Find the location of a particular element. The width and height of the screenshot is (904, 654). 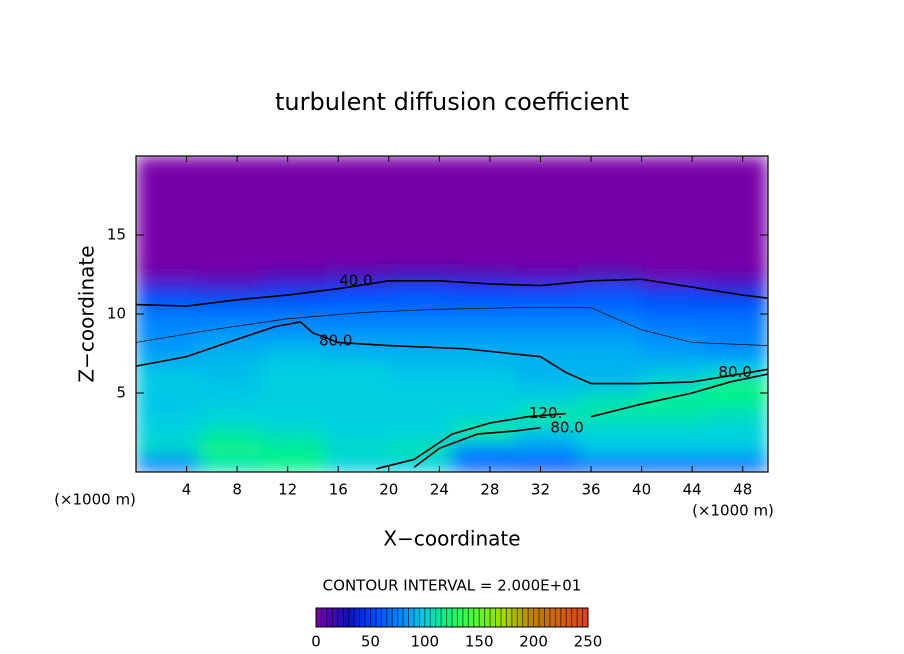

y-axis-label: Z−coordinate is located at coordinates (87, 313).